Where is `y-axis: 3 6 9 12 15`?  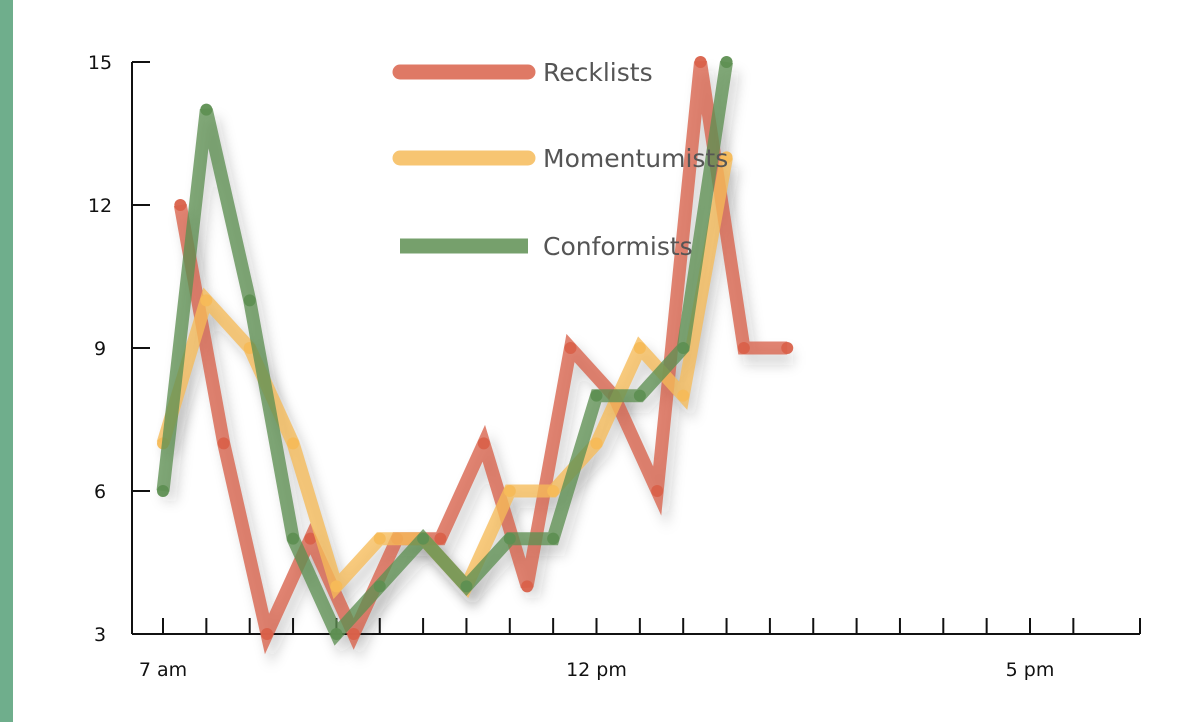
y-axis: 3 6 9 12 15 is located at coordinates (119, 349).